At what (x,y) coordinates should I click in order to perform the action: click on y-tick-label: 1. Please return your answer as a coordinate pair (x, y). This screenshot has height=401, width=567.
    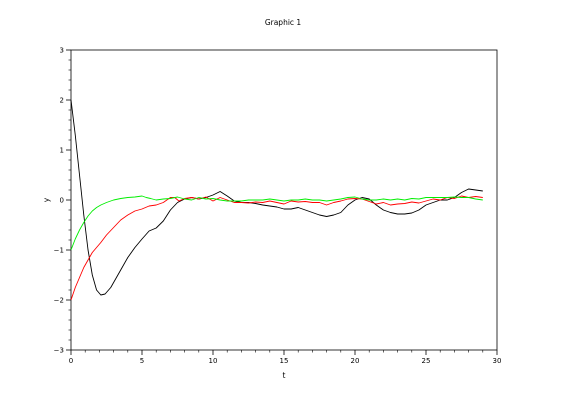
    Looking at the image, I should click on (62, 151).